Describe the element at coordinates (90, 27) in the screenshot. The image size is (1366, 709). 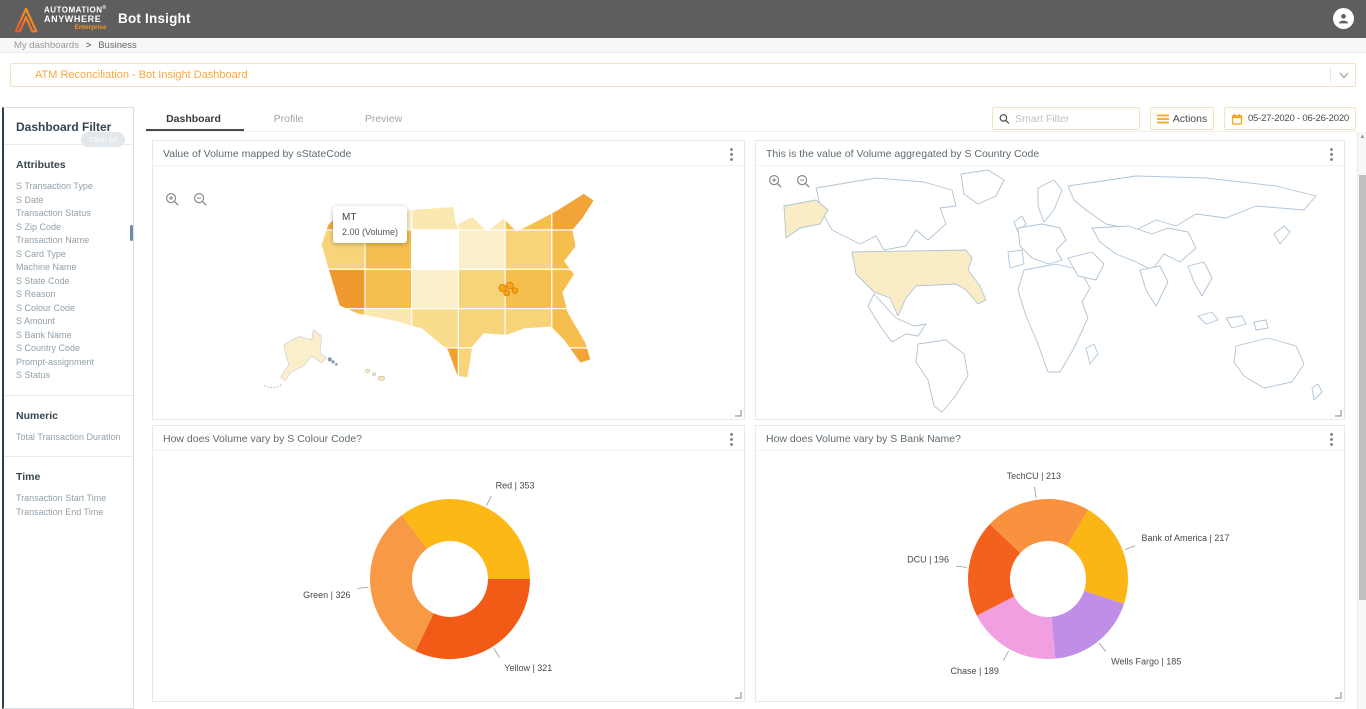
I see `brand-edition: Enterprise` at that location.